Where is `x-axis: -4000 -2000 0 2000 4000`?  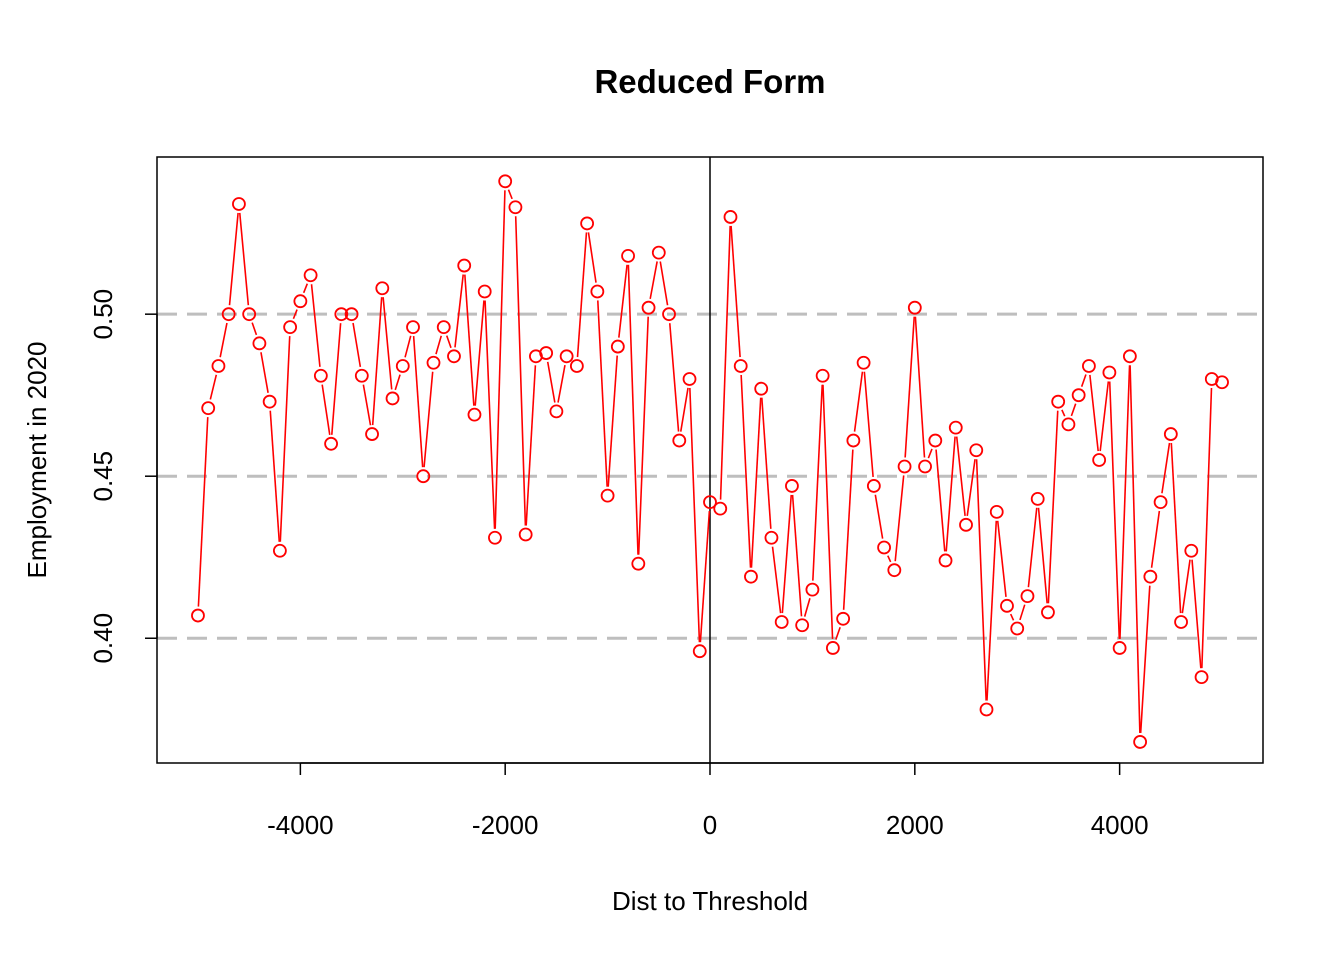 x-axis: -4000 -2000 0 2000 4000 is located at coordinates (708, 801).